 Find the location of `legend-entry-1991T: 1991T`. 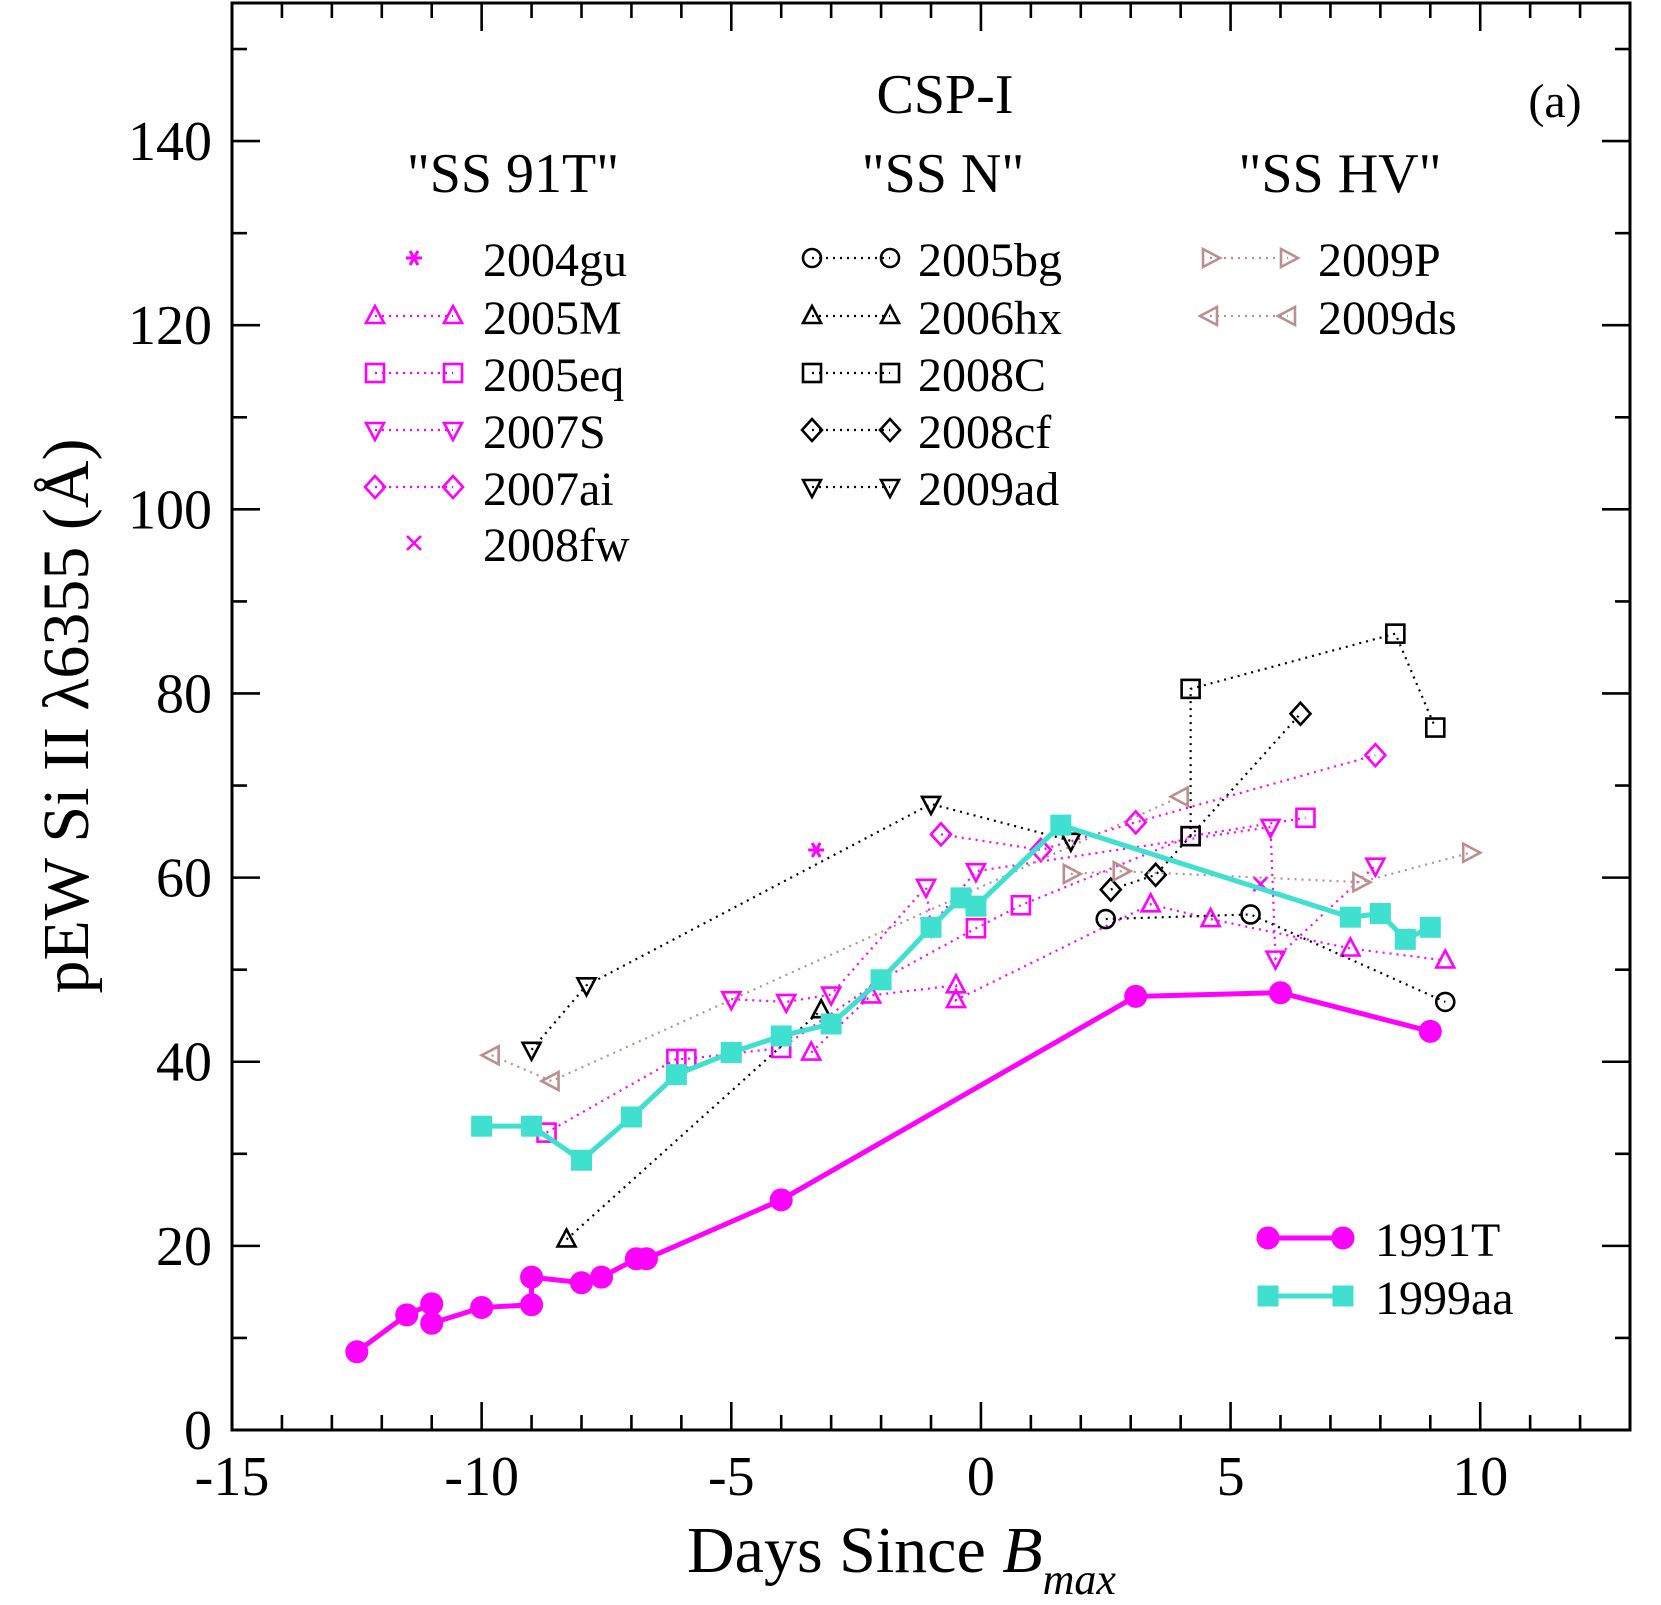

legend-entry-1991T: 1991T is located at coordinates (1378, 1240).